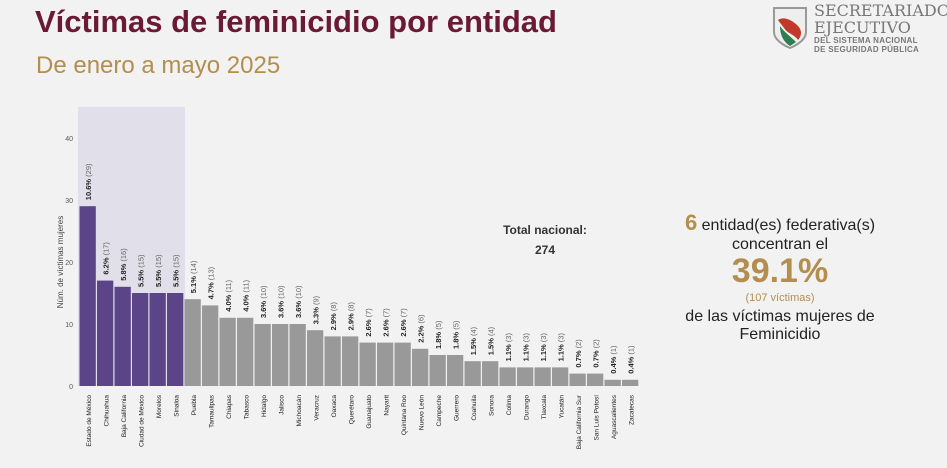 This screenshot has width=947, height=468. Describe the element at coordinates (544, 407) in the screenshot. I see `x-tick-label: Tlaxcala` at that location.